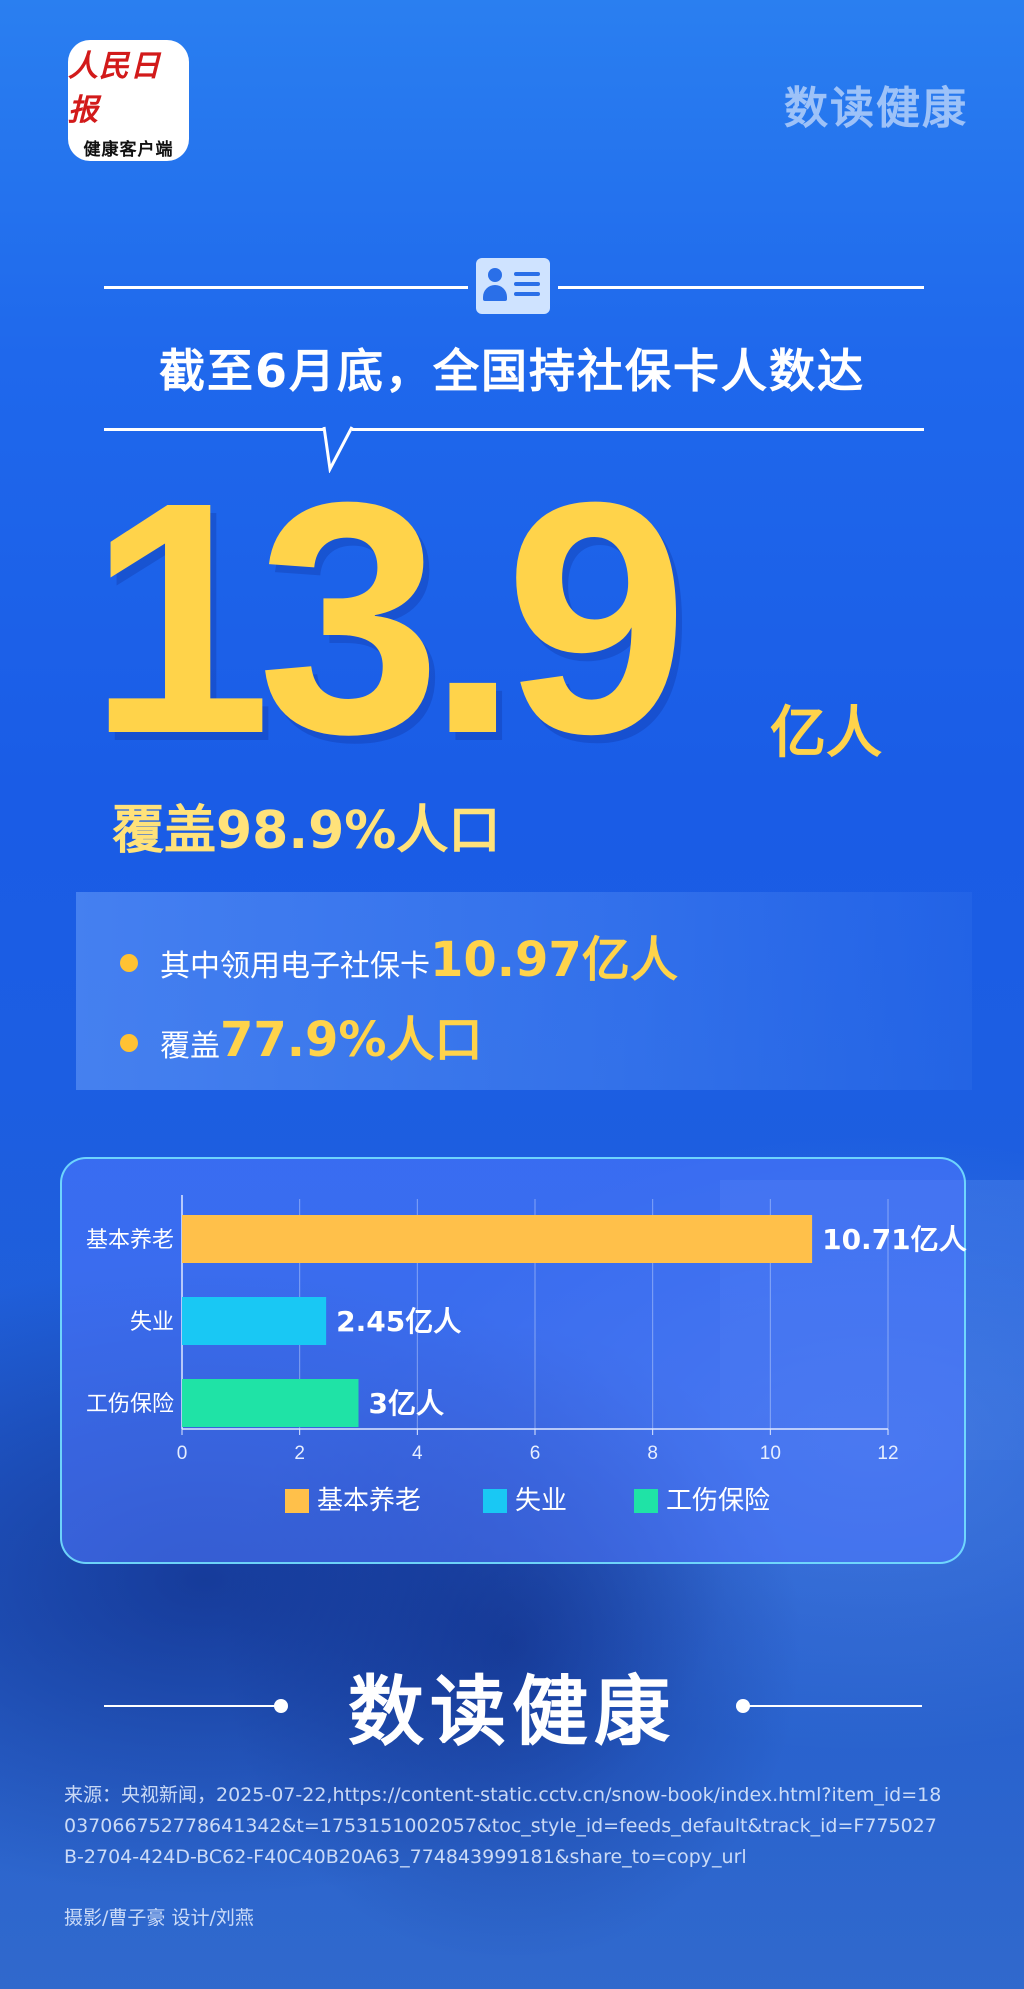 This screenshot has width=1024, height=1989. What do you see at coordinates (894, 1239) in the screenshot?
I see `data-label: 10.71亿人` at bounding box center [894, 1239].